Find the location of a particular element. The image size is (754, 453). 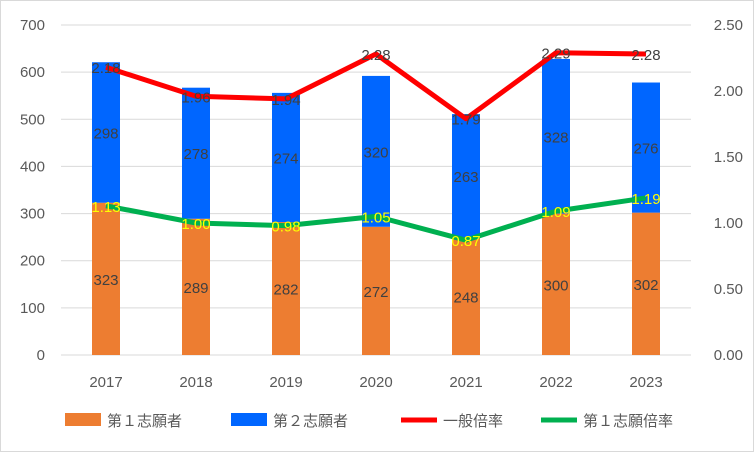

bar-label: 323 is located at coordinates (105, 280).